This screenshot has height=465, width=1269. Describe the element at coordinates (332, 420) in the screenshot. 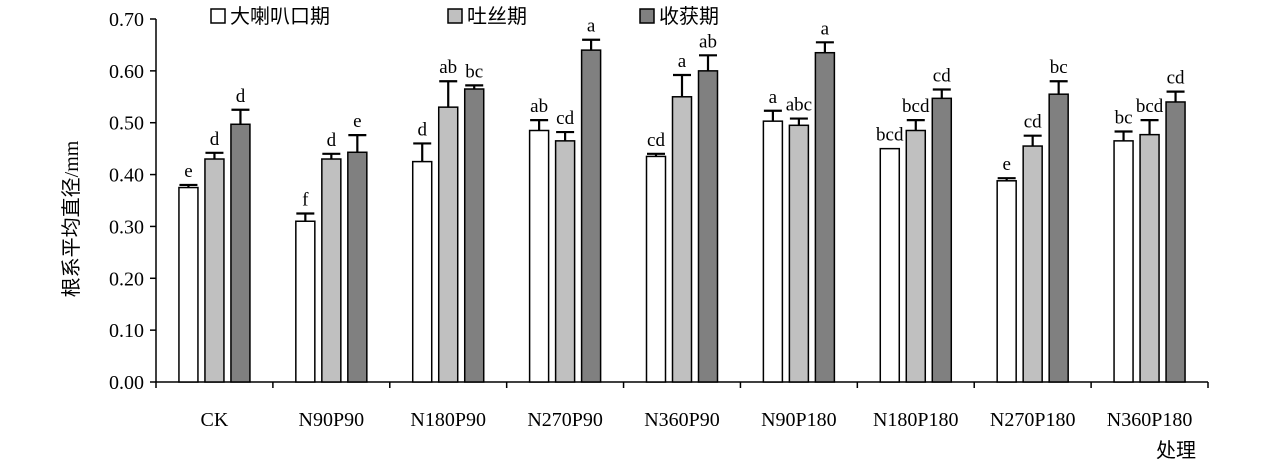

I see `x-tick-label: N90P90` at that location.